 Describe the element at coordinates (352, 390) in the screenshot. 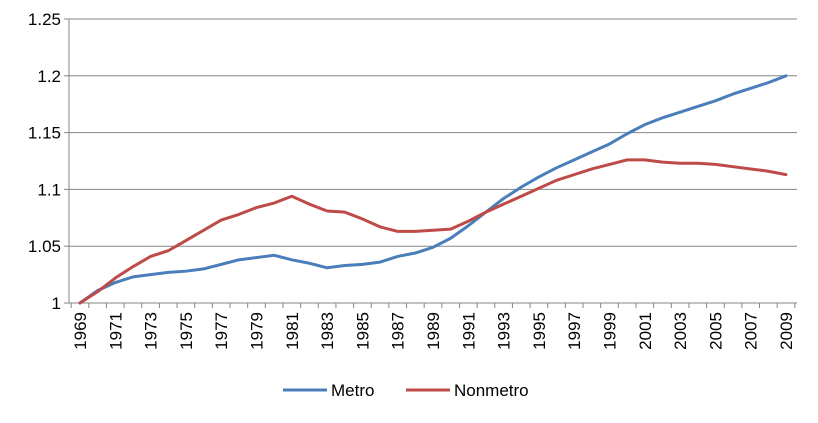

I see `legend-label-metro: Metro` at that location.